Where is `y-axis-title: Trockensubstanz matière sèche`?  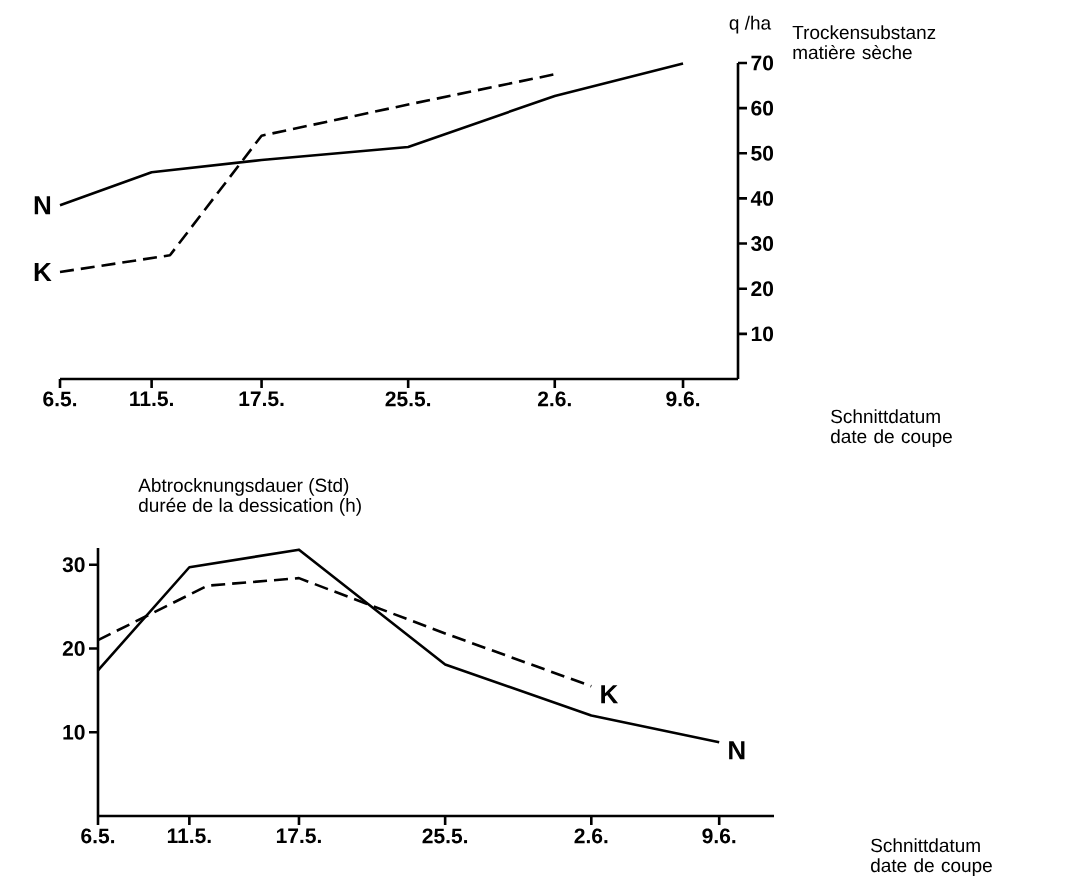 y-axis-title: Trockensubstanz matière sèche is located at coordinates (864, 42).